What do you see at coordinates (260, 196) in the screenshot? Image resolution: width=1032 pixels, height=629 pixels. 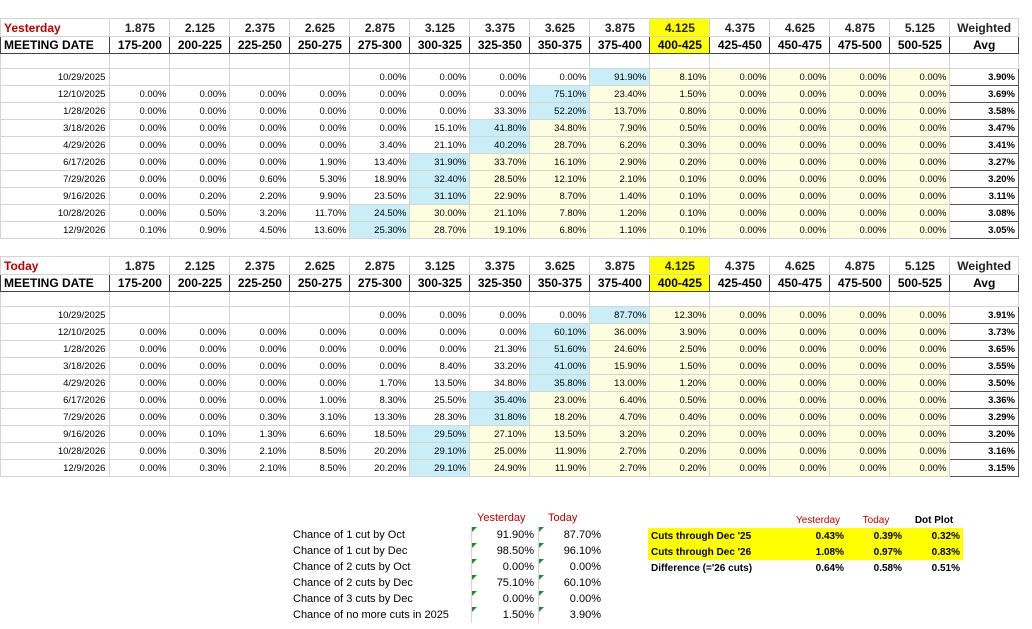 I see `probability-cell: 2.20%` at bounding box center [260, 196].